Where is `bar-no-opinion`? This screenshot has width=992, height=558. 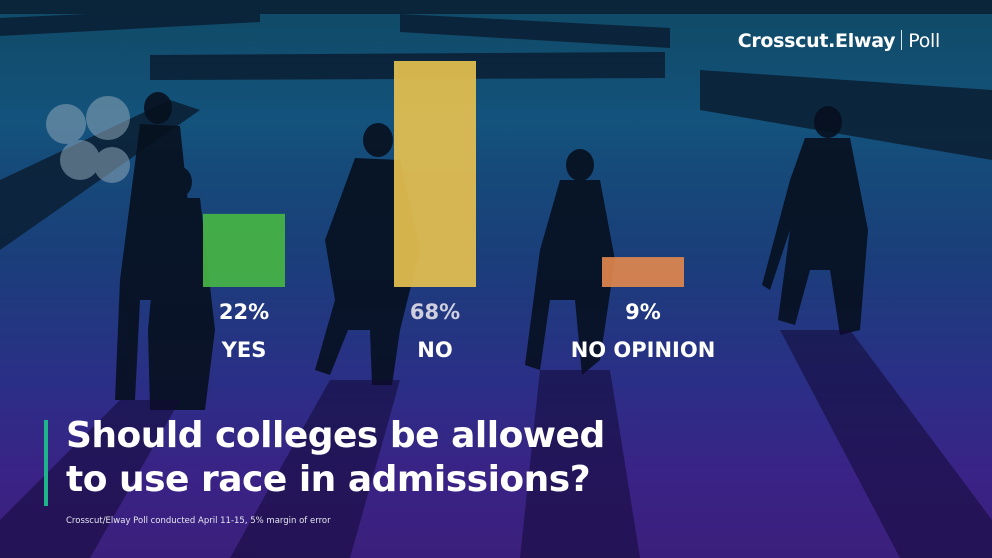 bar-no-opinion is located at coordinates (643, 272).